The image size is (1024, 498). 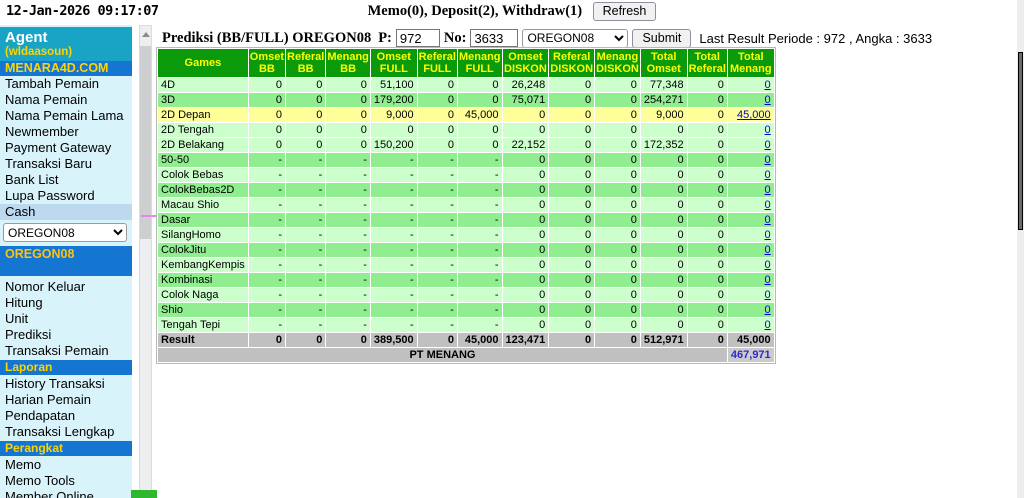 What do you see at coordinates (1020, 249) in the screenshot?
I see `page-scrollbar` at bounding box center [1020, 249].